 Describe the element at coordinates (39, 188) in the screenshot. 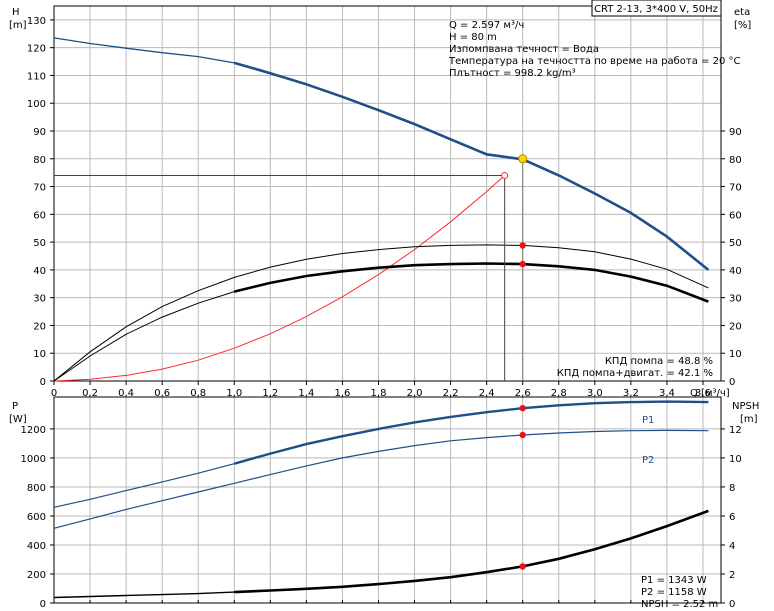

I see `y-tick-label: 70` at that location.